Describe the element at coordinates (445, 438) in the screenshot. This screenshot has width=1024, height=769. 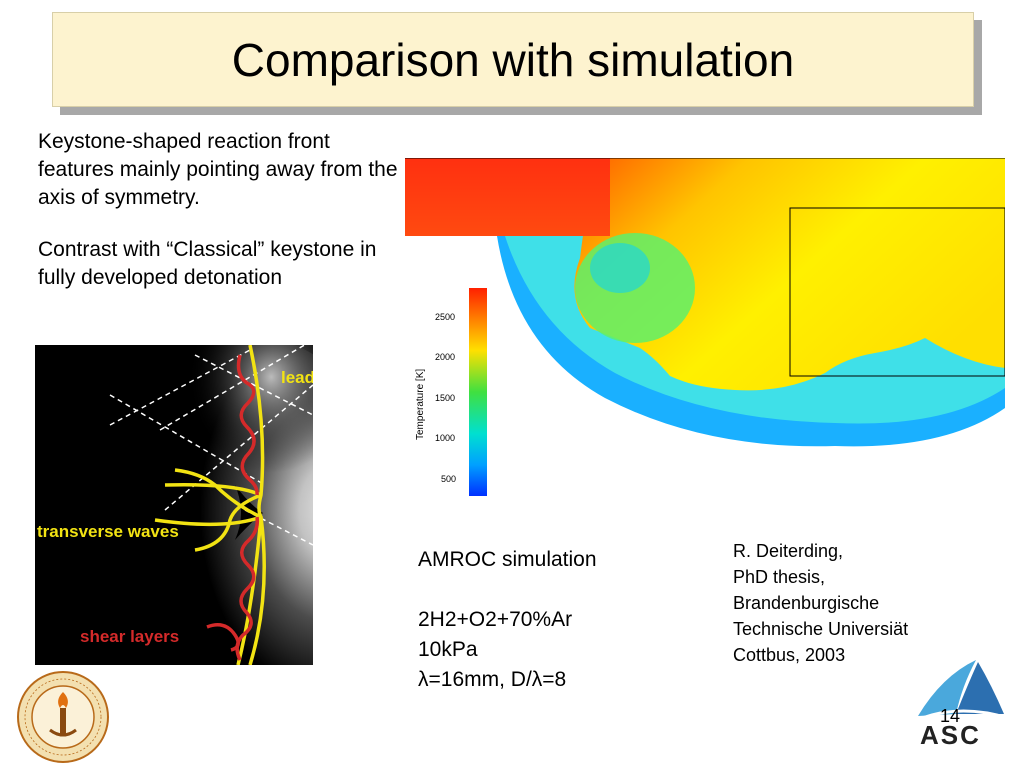
I see `colorbar-tick-1000: 1000` at that location.